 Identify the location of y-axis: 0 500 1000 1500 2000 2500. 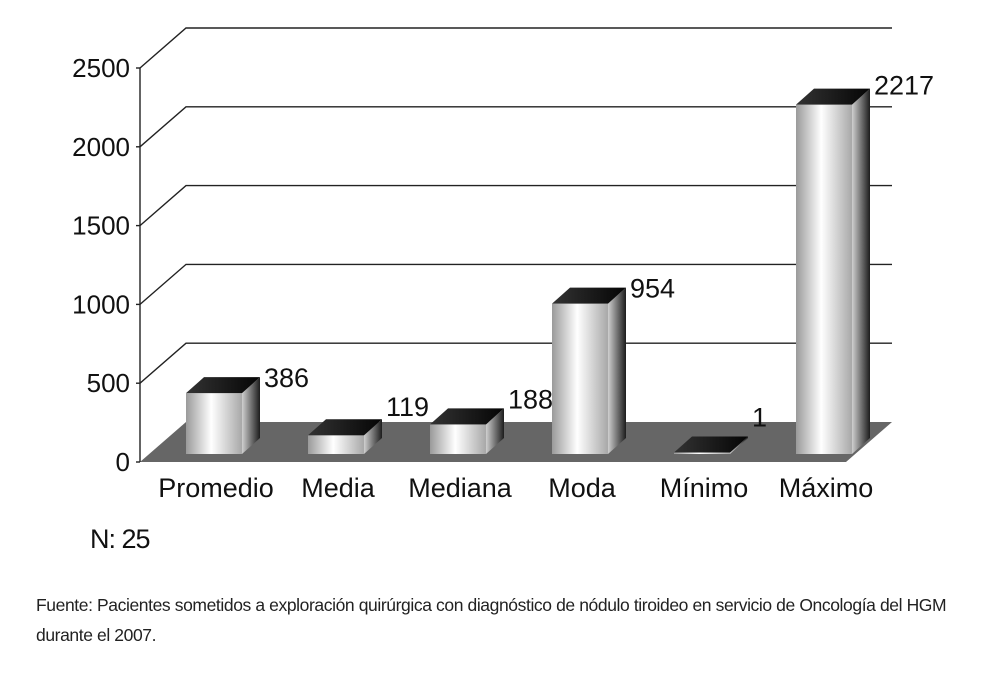
(106, 265).